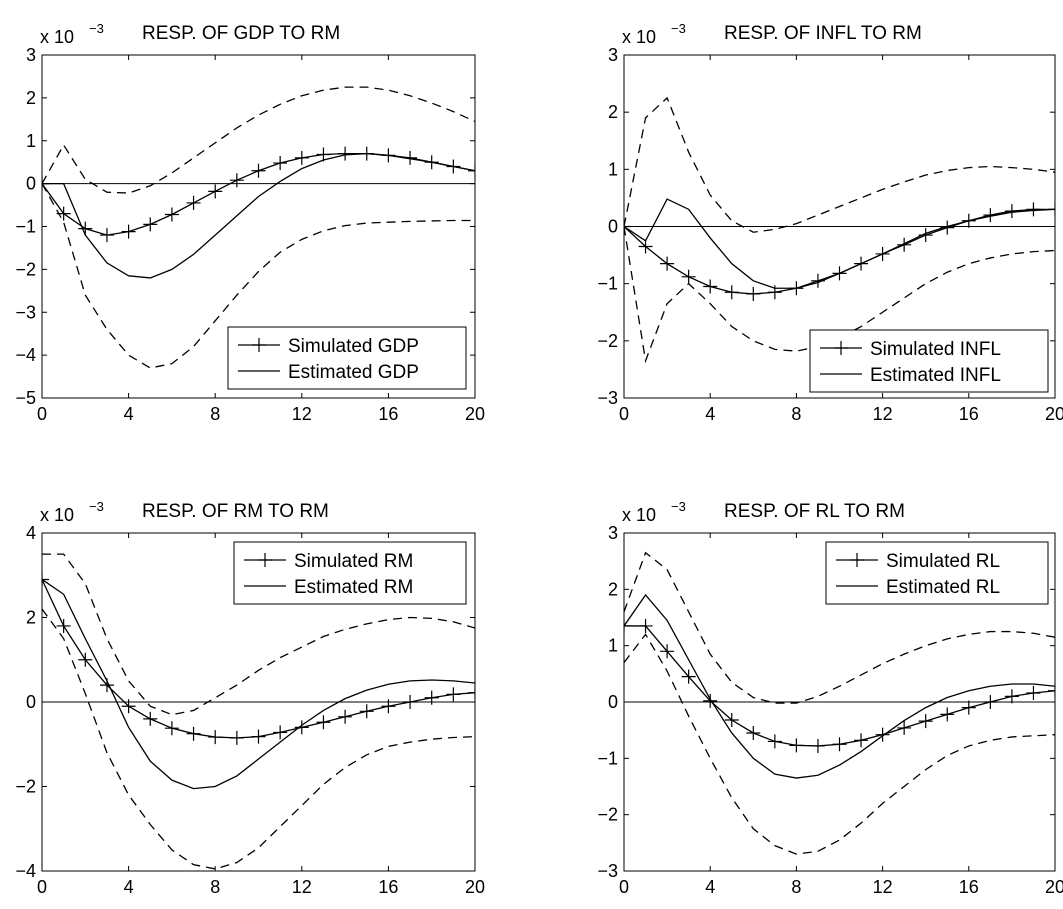 The image size is (1063, 909). Describe the element at coordinates (935, 375) in the screenshot. I see `legend-entry: Estimated INFL` at that location.